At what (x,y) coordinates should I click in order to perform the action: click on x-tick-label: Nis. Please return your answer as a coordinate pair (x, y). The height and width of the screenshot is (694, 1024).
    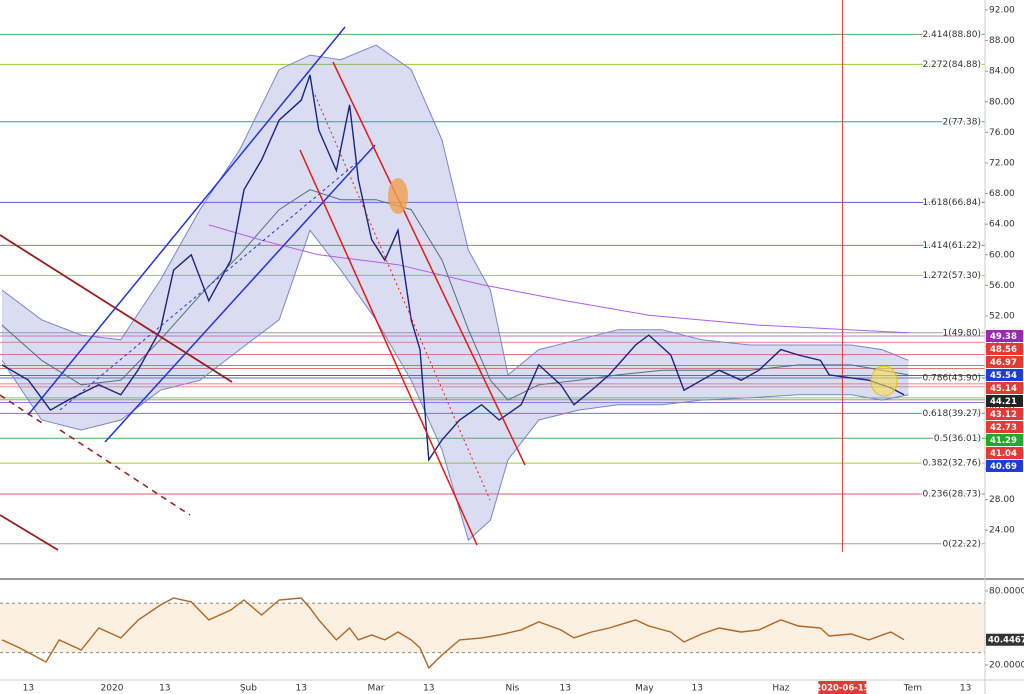
    Looking at the image, I should click on (512, 689).